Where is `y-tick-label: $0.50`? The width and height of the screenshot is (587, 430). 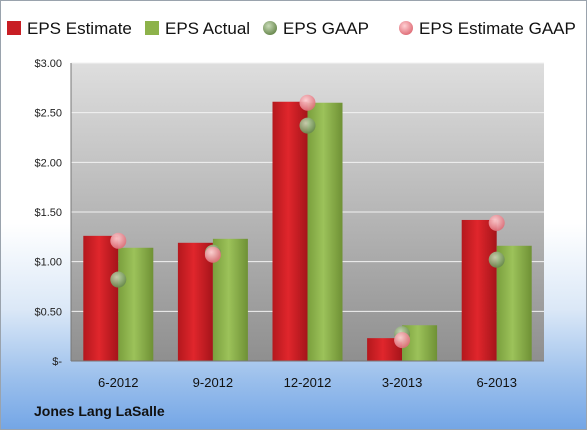
y-tick-label: $0.50 is located at coordinates (48, 312).